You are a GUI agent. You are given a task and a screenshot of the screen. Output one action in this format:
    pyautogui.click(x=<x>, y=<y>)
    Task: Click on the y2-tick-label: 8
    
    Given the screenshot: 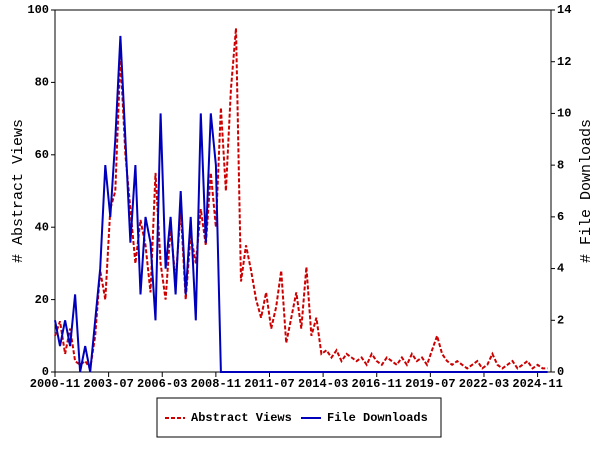 What is the action you would take?
    pyautogui.click(x=560, y=165)
    